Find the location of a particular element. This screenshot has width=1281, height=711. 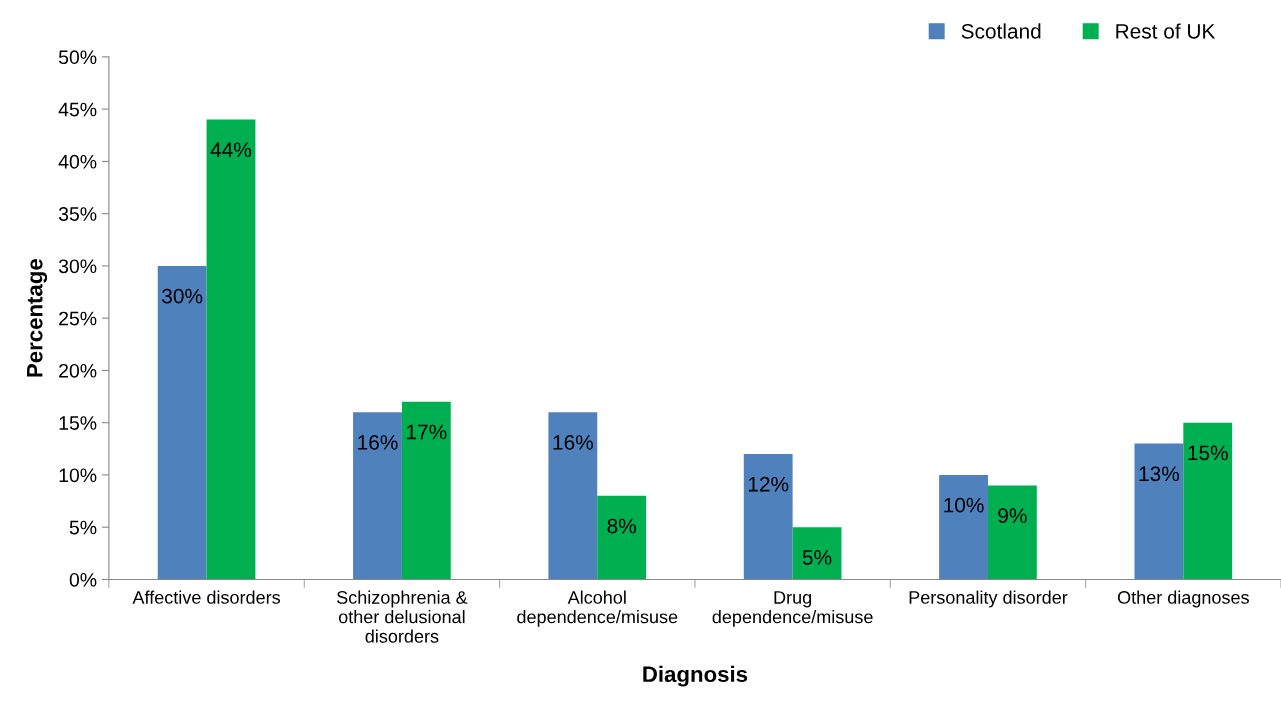

data-label: 13% is located at coordinates (1159, 474).